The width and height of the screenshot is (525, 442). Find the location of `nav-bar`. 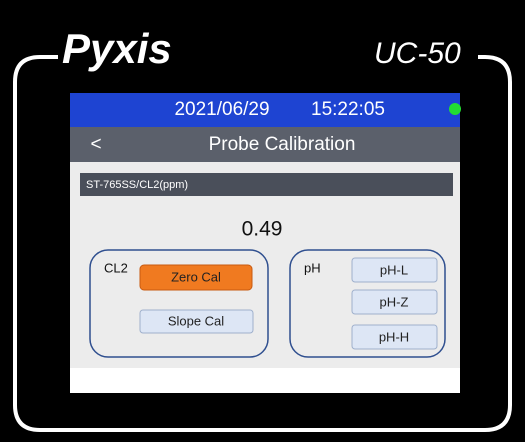

nav-bar is located at coordinates (265, 144).